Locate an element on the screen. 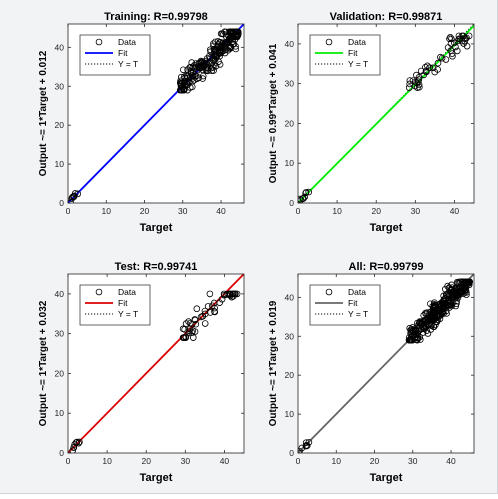 The image size is (498, 499). x-tick-label: 10 is located at coordinates (107, 461).